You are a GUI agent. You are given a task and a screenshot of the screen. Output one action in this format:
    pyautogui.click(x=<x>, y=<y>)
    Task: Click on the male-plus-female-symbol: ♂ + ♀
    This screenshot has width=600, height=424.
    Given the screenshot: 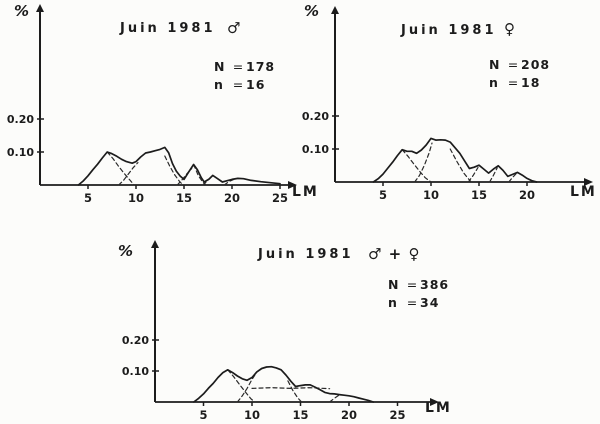 What is the action you would take?
    pyautogui.click(x=394, y=254)
    